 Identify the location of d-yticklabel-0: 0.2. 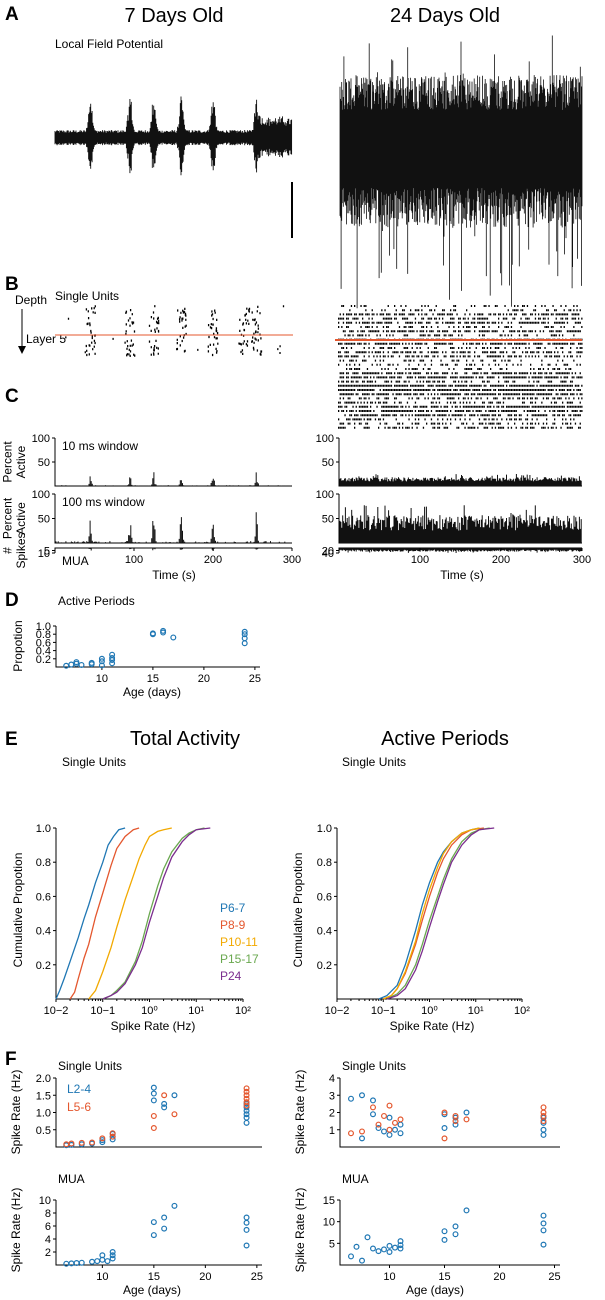
(43, 660).